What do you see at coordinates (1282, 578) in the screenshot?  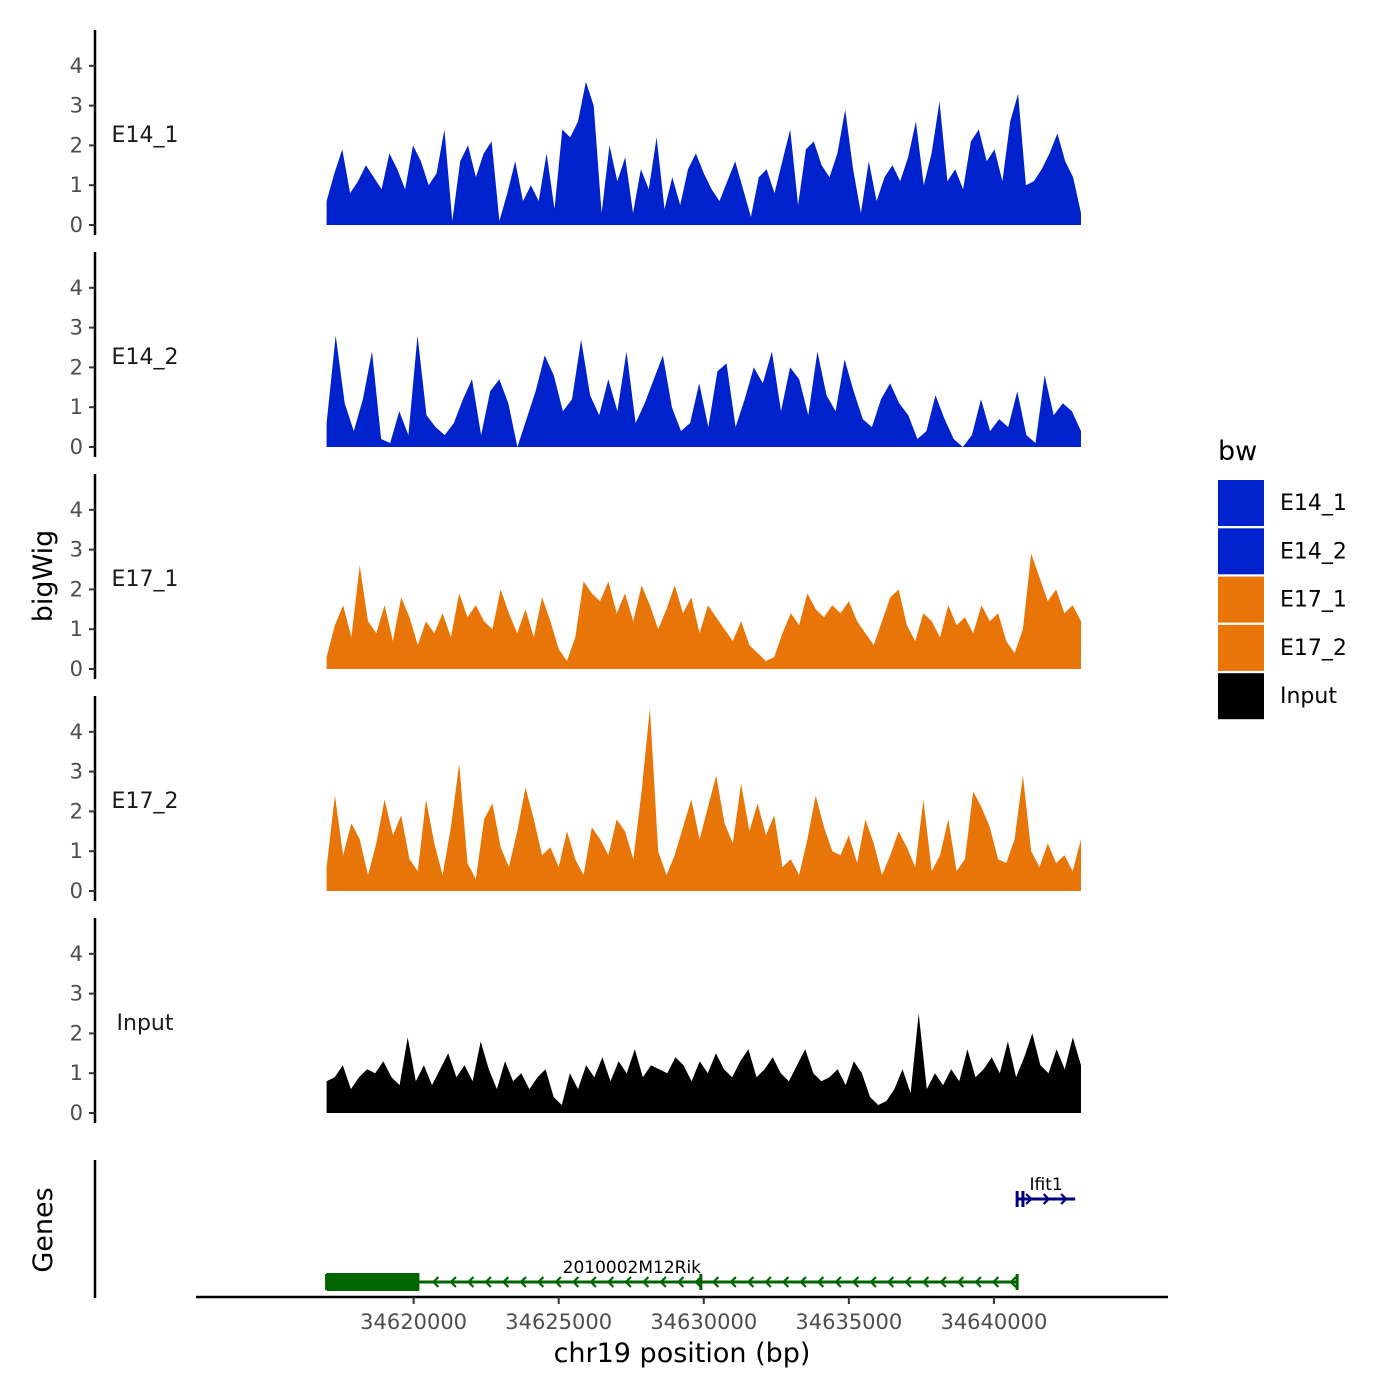 I see `legend: bw E14_1 E14_2 E17_1 E17_2 Input` at bounding box center [1282, 578].